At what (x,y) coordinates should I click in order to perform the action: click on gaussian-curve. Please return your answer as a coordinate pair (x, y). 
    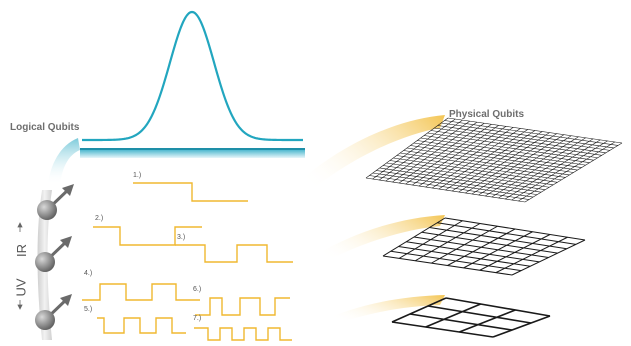
    Looking at the image, I should click on (192, 76).